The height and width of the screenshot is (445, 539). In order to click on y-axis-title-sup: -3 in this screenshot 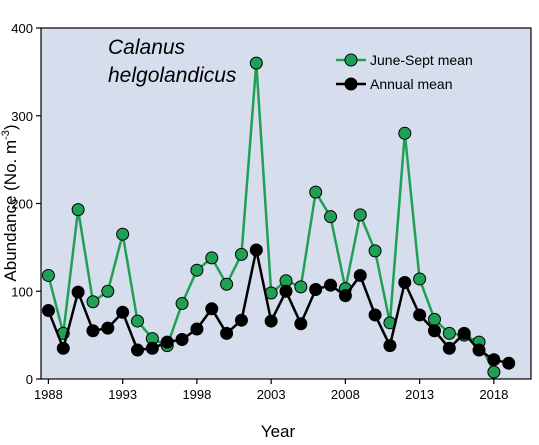, I will do `click(6, 135)`.